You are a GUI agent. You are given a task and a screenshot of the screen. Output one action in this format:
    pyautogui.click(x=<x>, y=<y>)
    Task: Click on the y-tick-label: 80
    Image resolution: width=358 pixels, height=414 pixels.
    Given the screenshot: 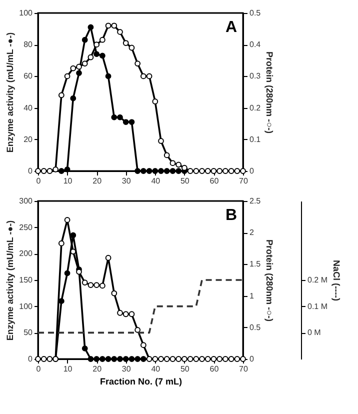 What is the action you would take?
    pyautogui.click(x=29, y=45)
    